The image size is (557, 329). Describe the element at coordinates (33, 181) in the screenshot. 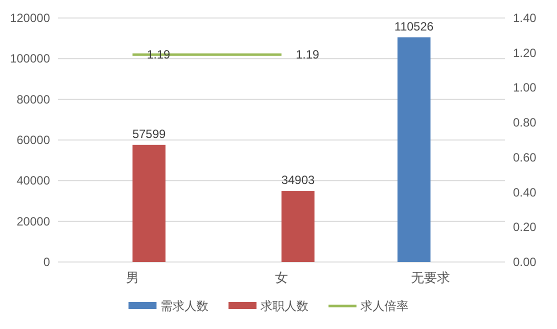

I see `y-tick-label: 40000` at that location.